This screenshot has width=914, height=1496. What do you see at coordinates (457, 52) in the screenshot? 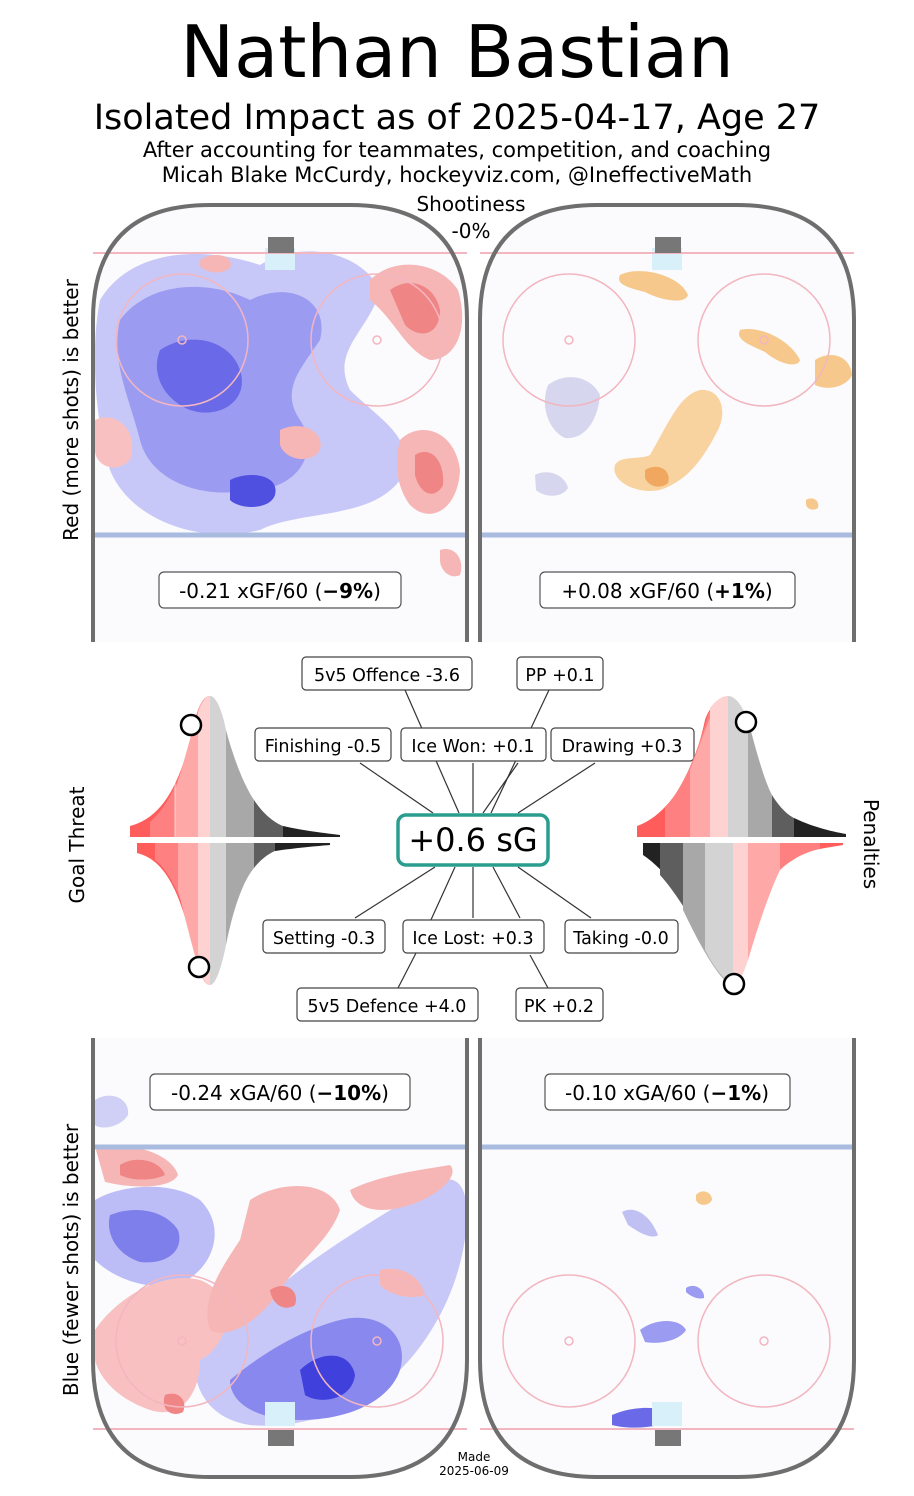
I see `player-name: Nathan Bastian` at bounding box center [457, 52].